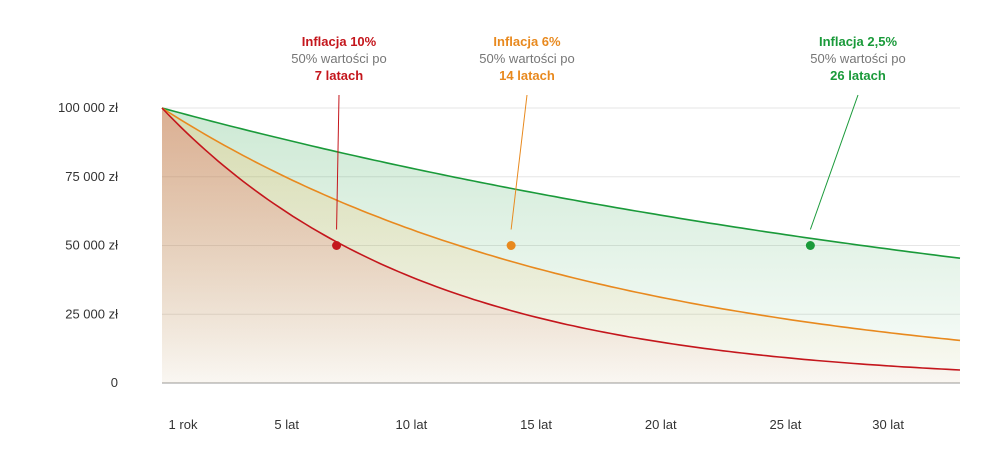 The width and height of the screenshot is (1000, 467). Describe the element at coordinates (888, 424) in the screenshot. I see `x-tick-label: 30 lat` at that location.